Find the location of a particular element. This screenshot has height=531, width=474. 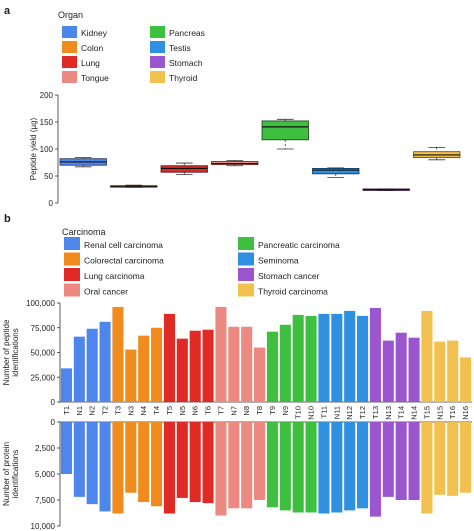

legend-label: Lung is located at coordinates (90, 63).